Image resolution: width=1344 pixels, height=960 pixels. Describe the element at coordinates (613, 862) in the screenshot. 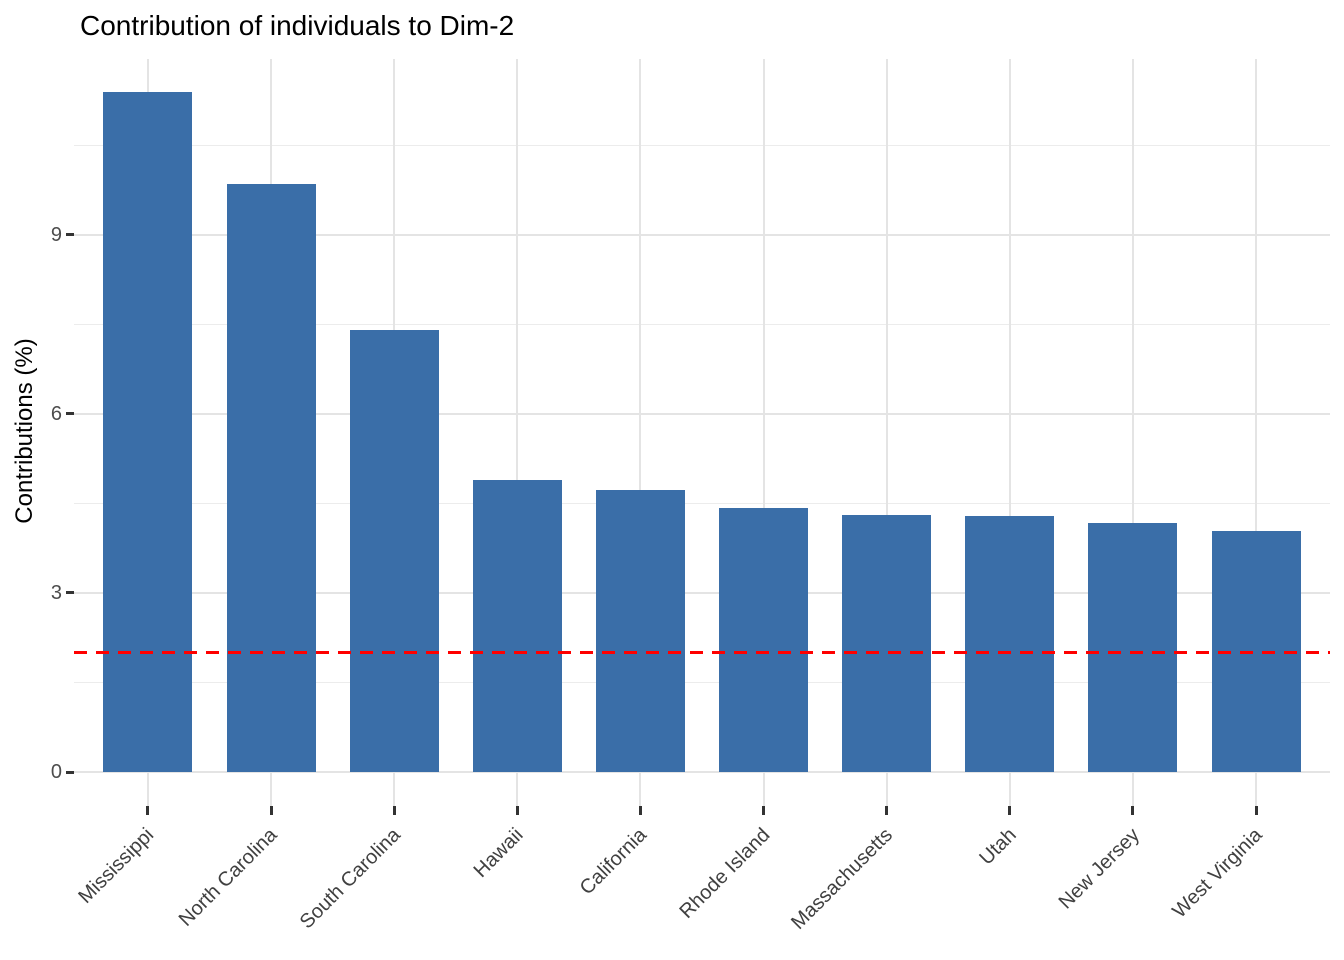

I see `x-tick-label: California` at that location.